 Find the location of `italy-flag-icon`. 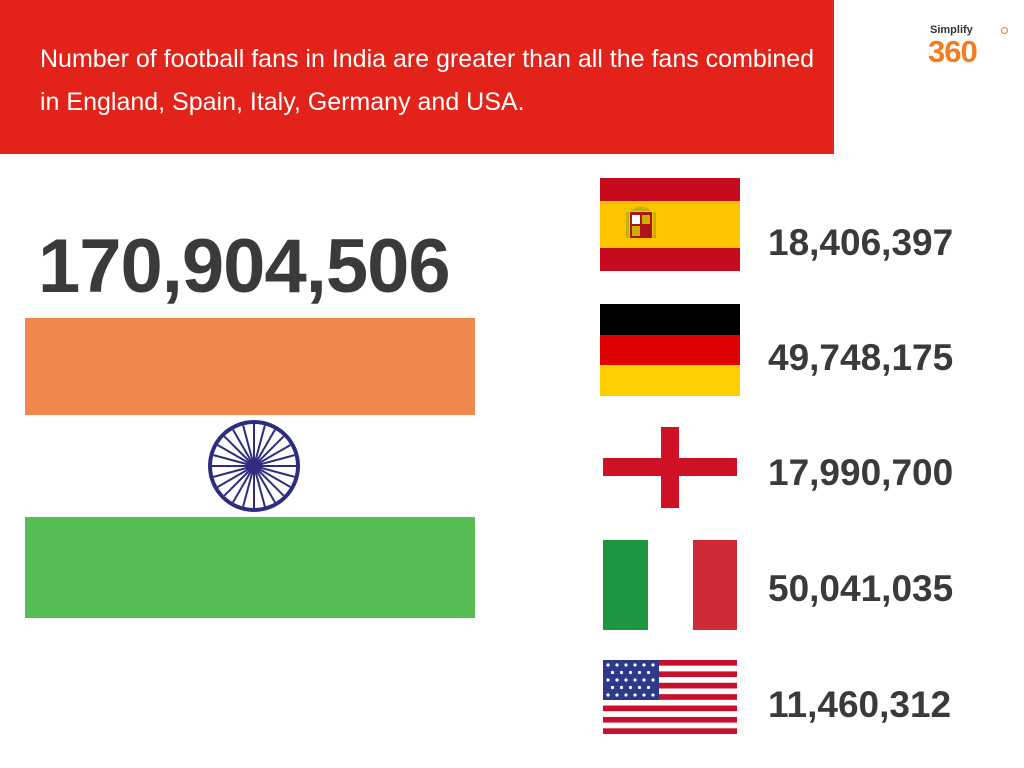

italy-flag-icon is located at coordinates (670, 585).